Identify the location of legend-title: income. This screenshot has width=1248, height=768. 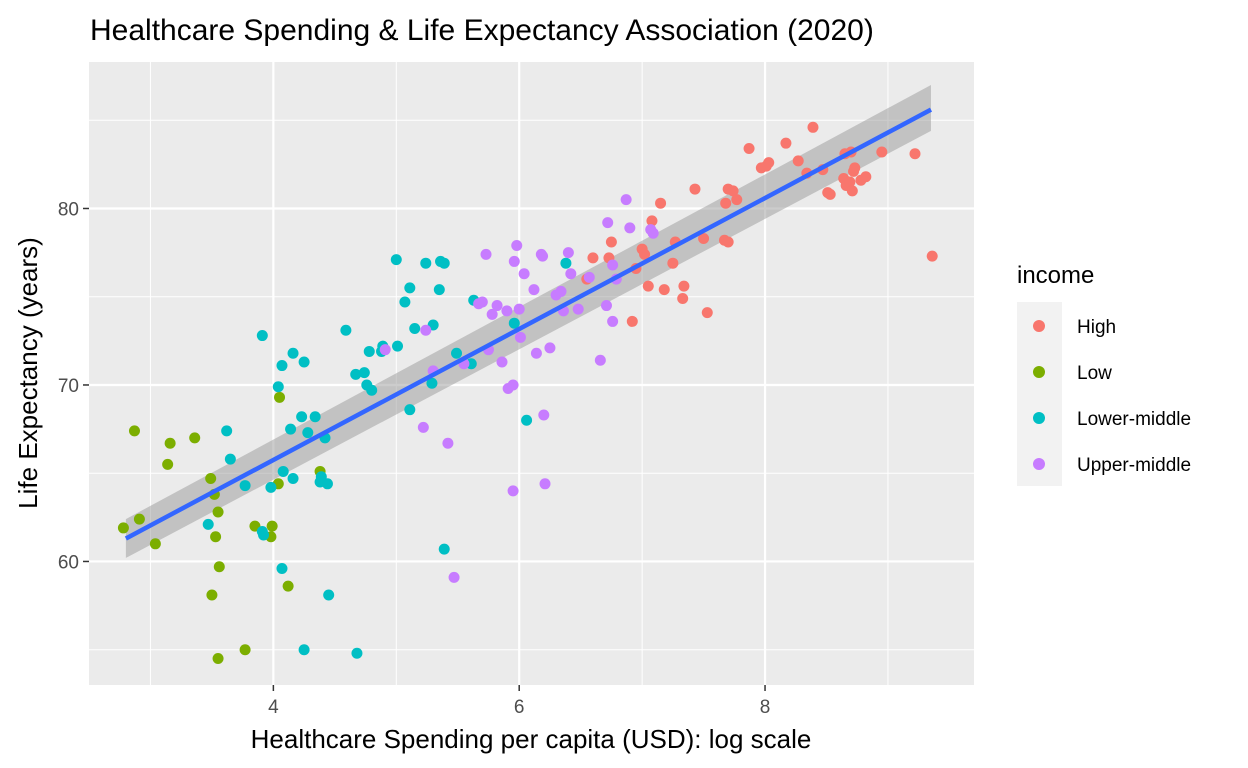
(1055, 275).